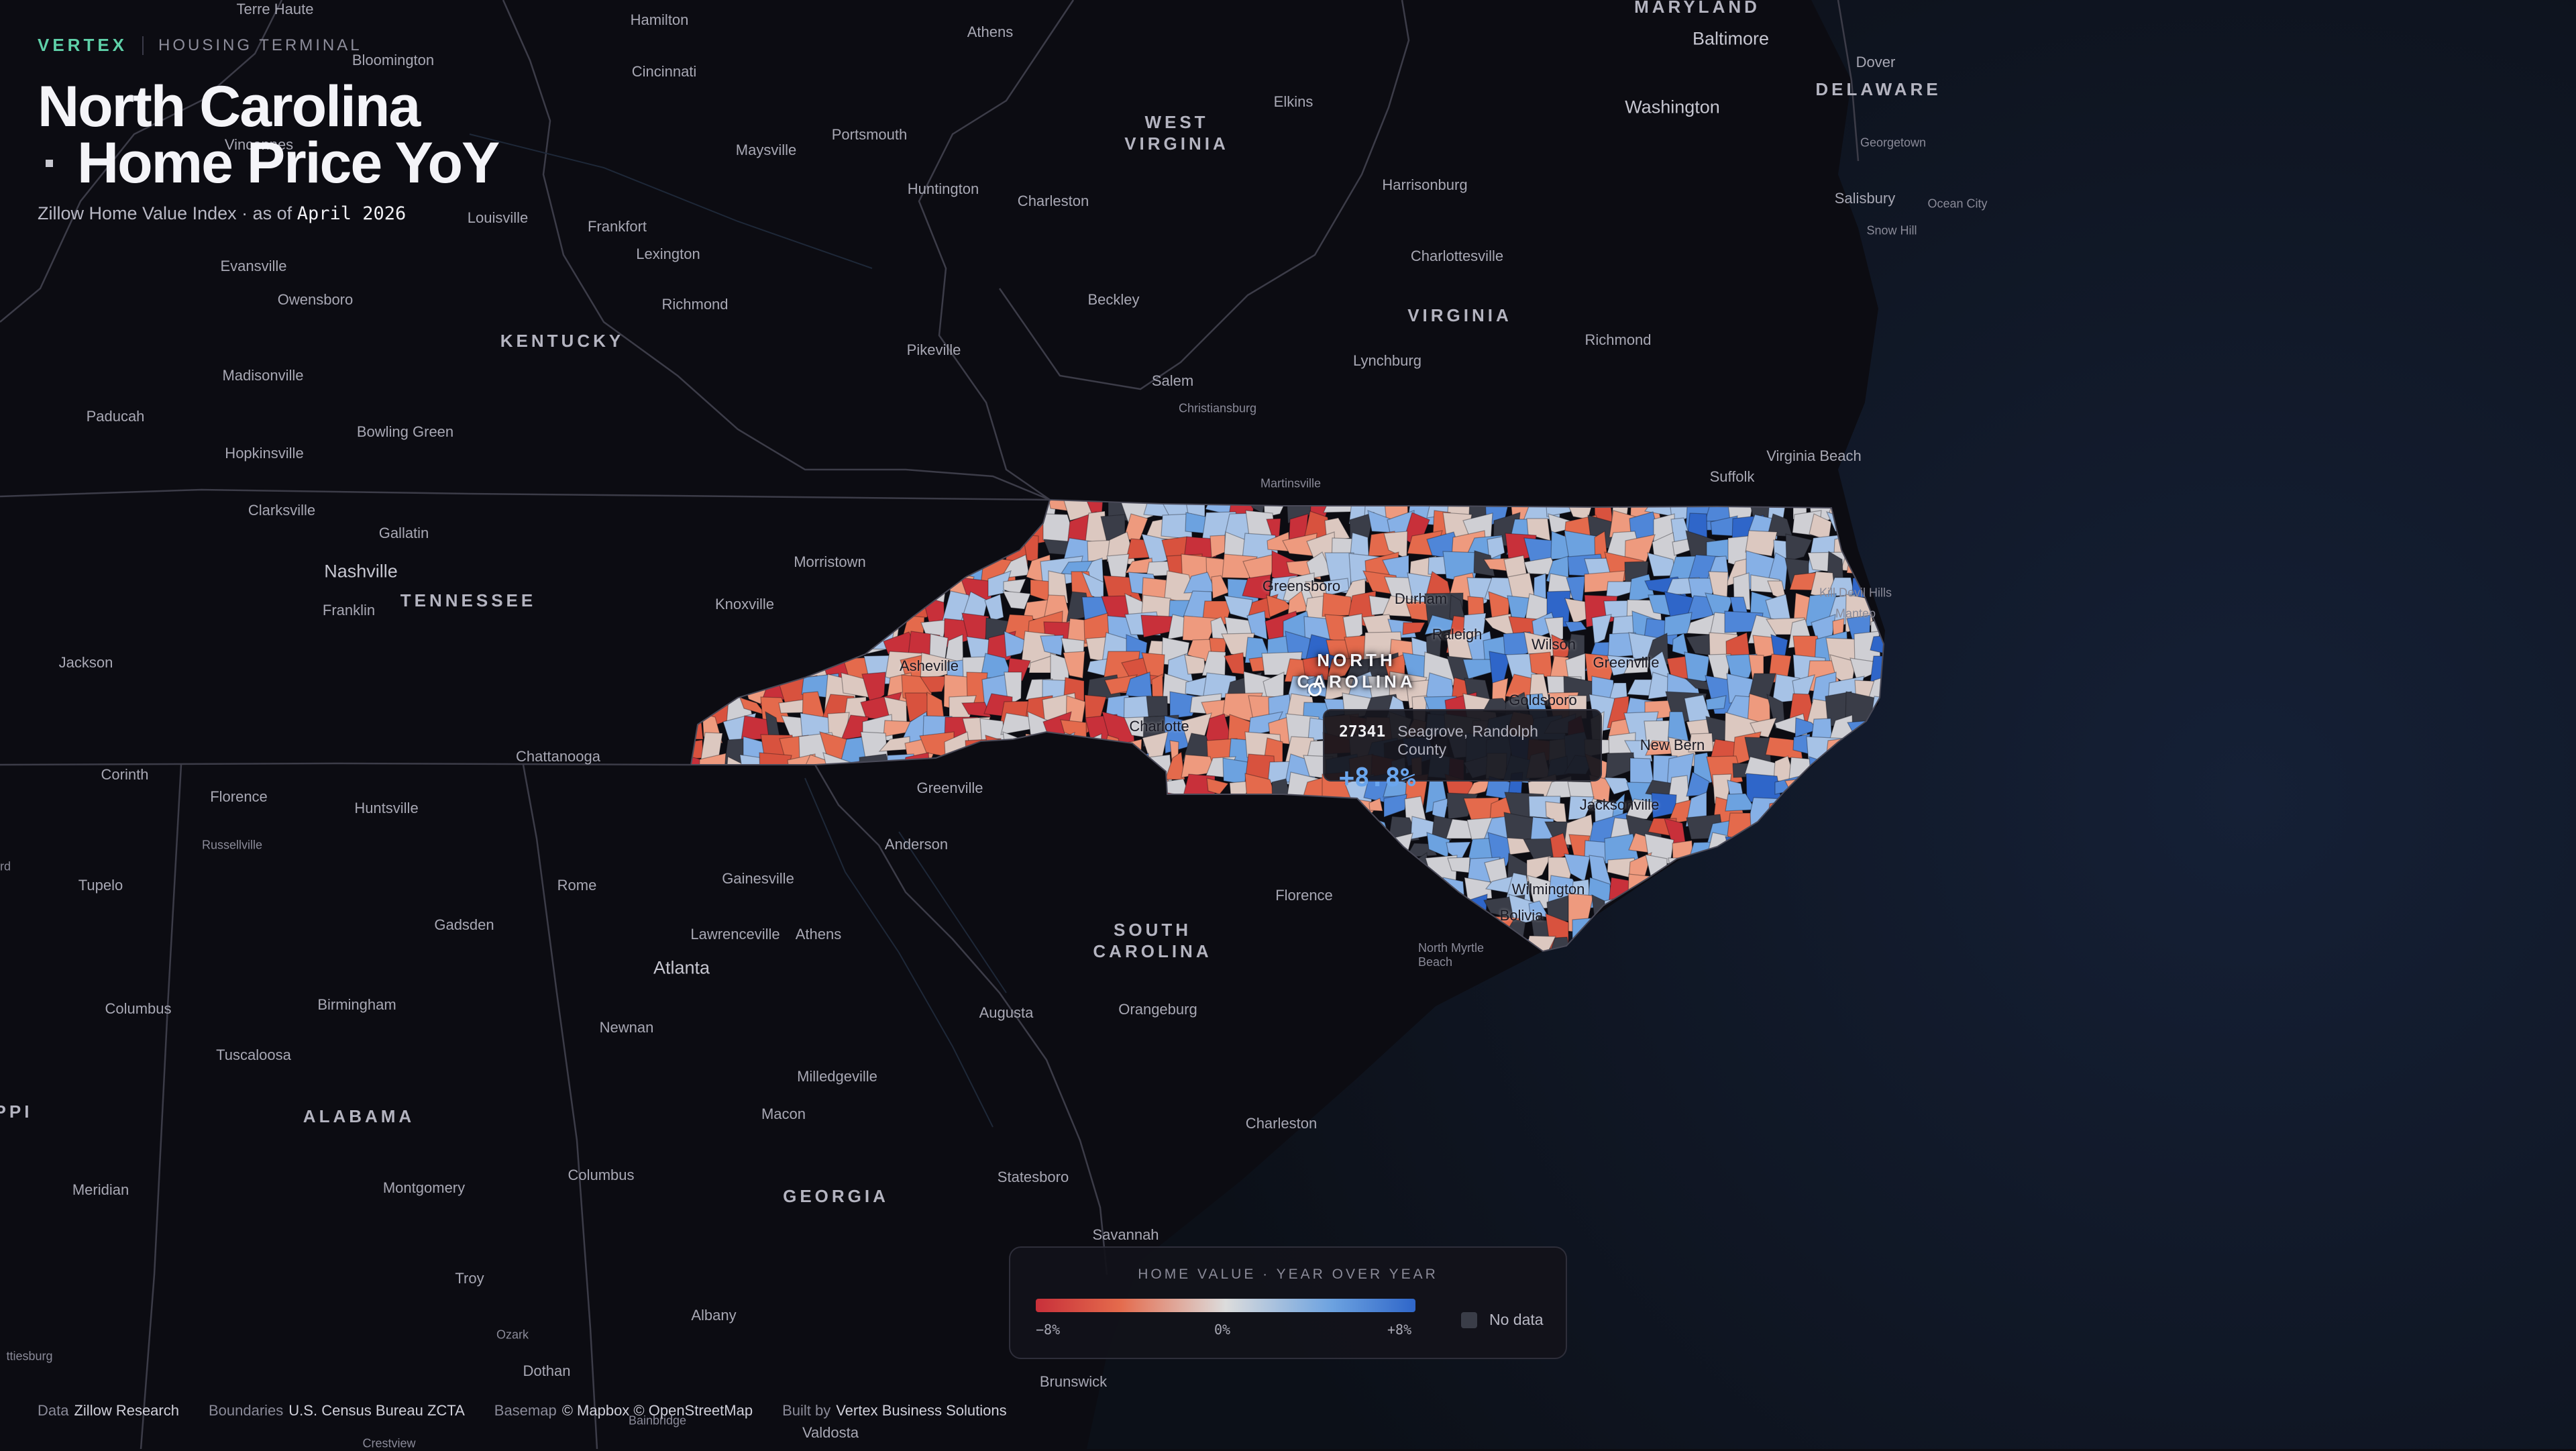 The image size is (2576, 1451). Describe the element at coordinates (1006, 1012) in the screenshot. I see `city-label: Augusta` at that location.